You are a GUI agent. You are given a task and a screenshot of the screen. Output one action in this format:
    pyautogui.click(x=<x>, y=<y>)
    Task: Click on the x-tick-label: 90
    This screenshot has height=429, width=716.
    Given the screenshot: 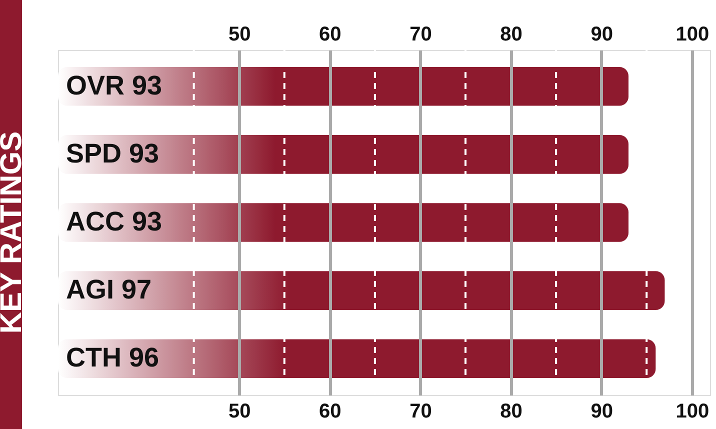 What is the action you would take?
    pyautogui.click(x=601, y=35)
    